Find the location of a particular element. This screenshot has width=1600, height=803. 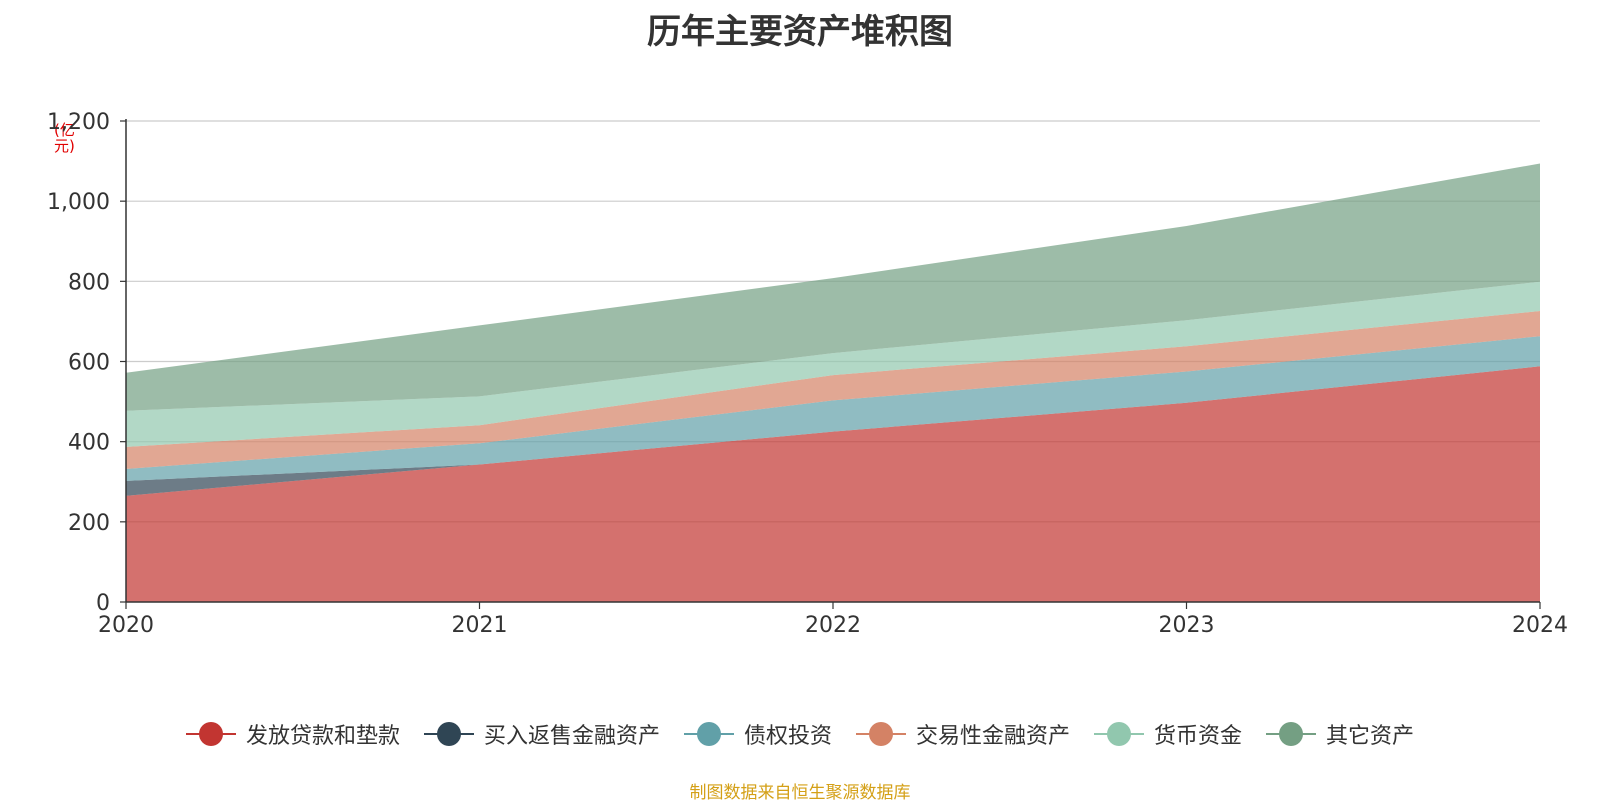

legend-label: 货币资金 is located at coordinates (1198, 736).